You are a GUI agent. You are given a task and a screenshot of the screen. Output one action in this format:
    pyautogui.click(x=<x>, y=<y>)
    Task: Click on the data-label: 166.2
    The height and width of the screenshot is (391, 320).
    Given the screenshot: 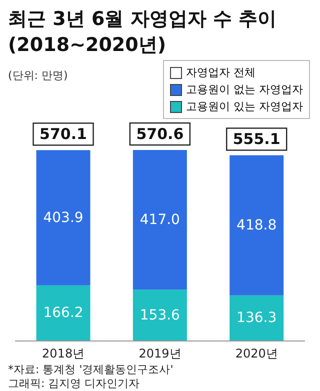 What is the action you would take?
    pyautogui.click(x=63, y=313)
    